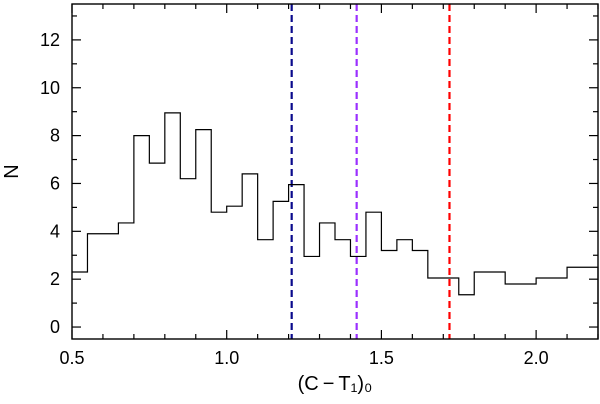 The width and height of the screenshot is (600, 404). What do you see at coordinates (55, 231) in the screenshot?
I see `y-tick-label: 4` at bounding box center [55, 231].